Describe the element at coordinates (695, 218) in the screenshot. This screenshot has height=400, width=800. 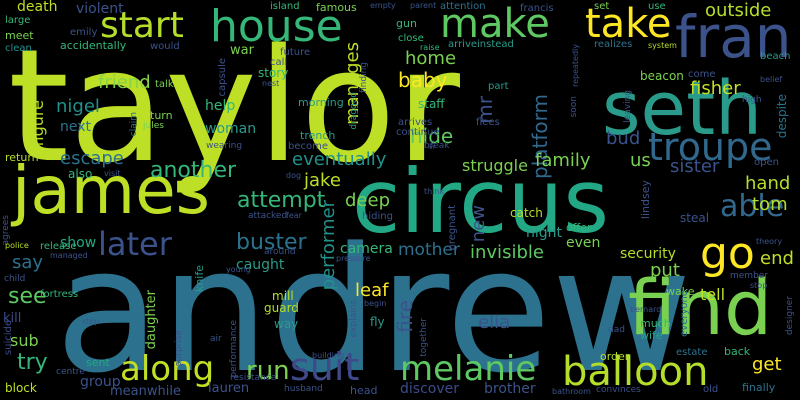
I see `word-steal: steal` at that location.